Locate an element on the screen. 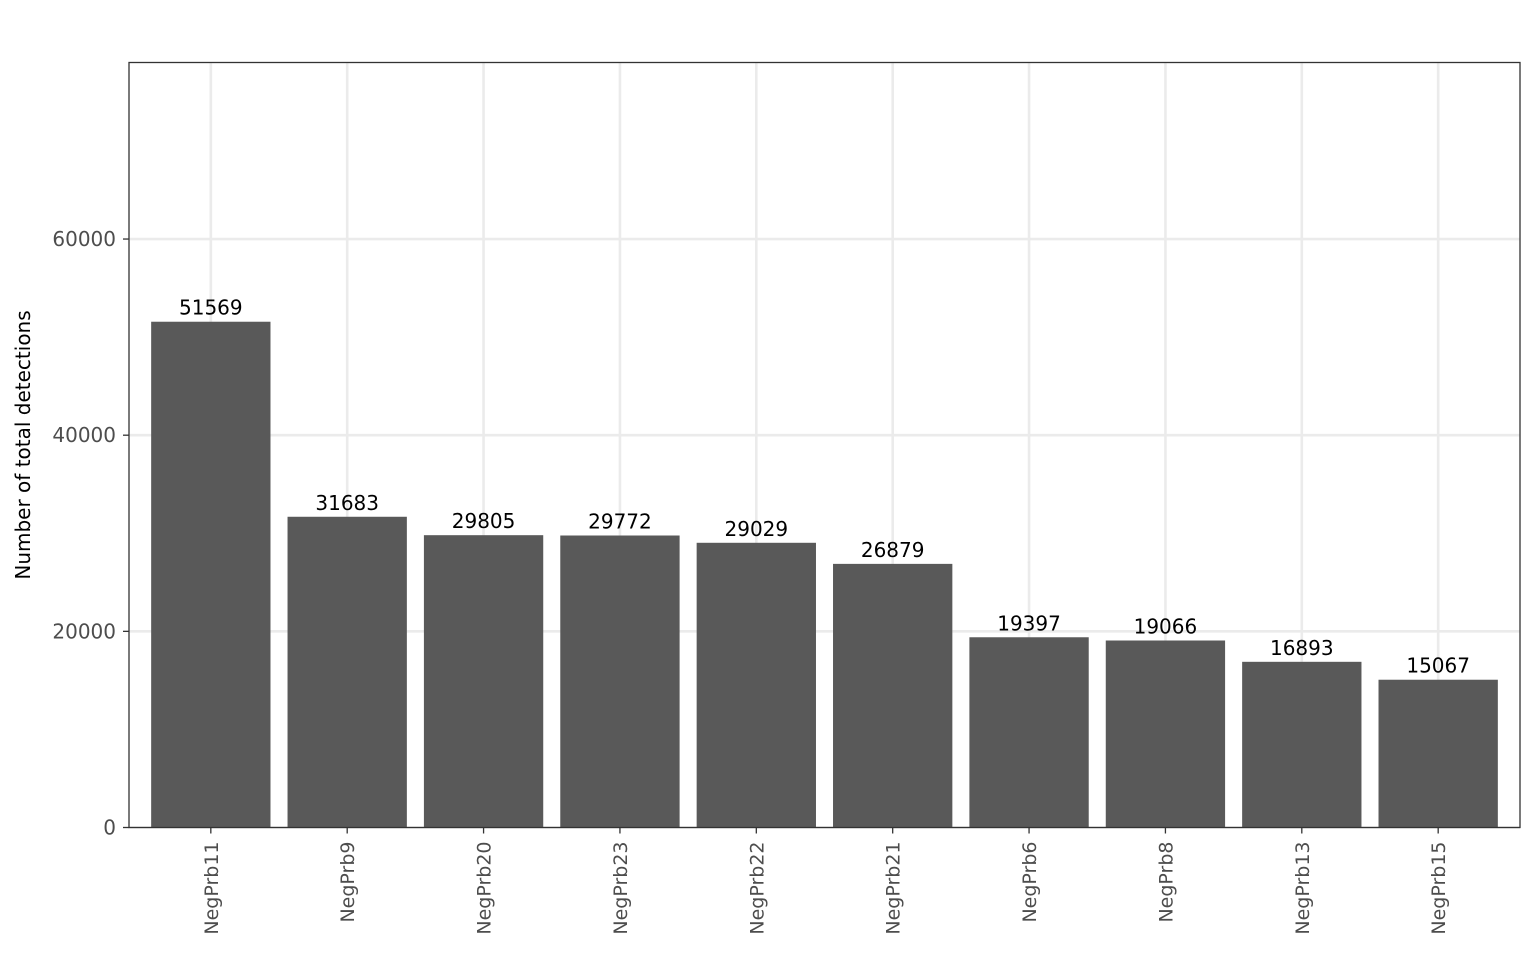 The height and width of the screenshot is (964, 1536). x-tick-label-negprb8: NegPrb8 is located at coordinates (1166, 882).